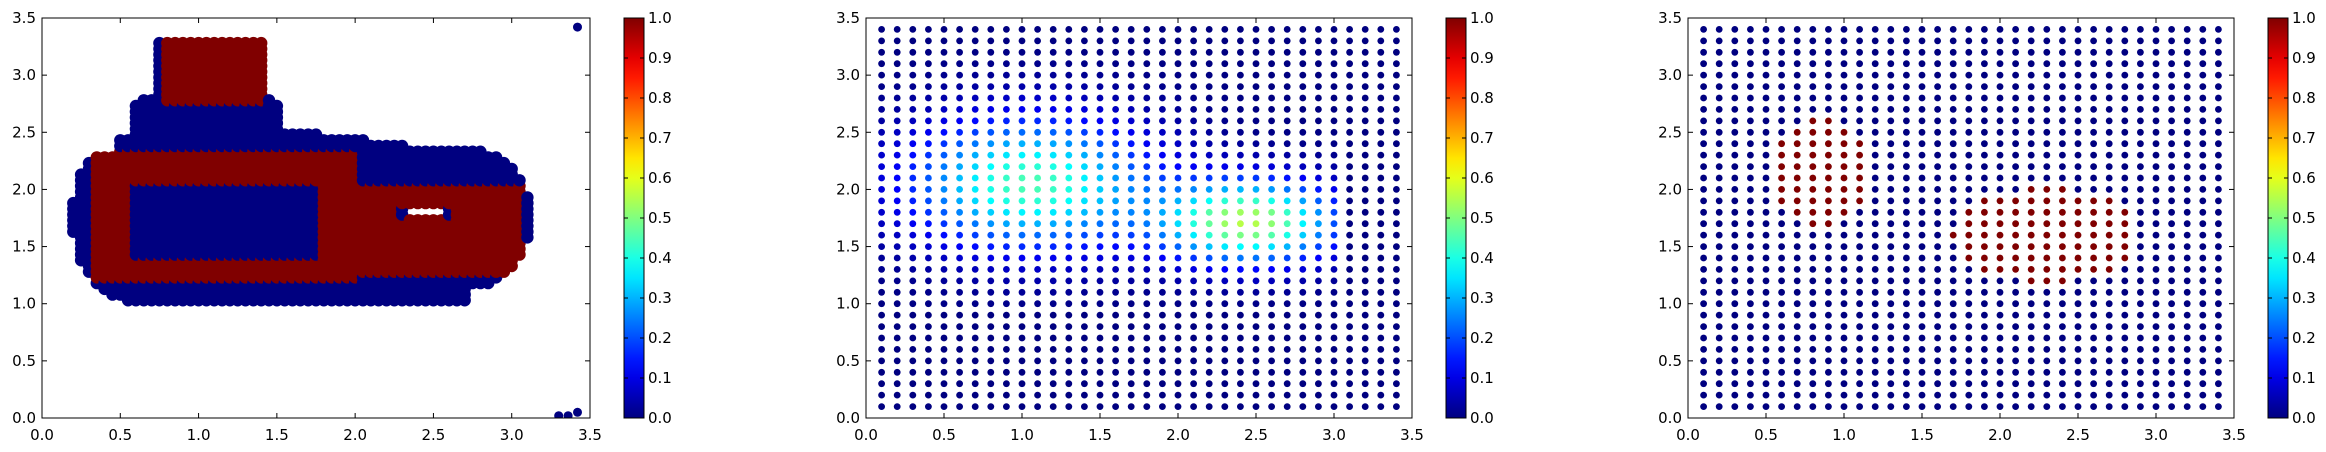 The image size is (2326, 452). What do you see at coordinates (660, 58) in the screenshot?
I see `colorbar-tick-label: 0.9` at bounding box center [660, 58].